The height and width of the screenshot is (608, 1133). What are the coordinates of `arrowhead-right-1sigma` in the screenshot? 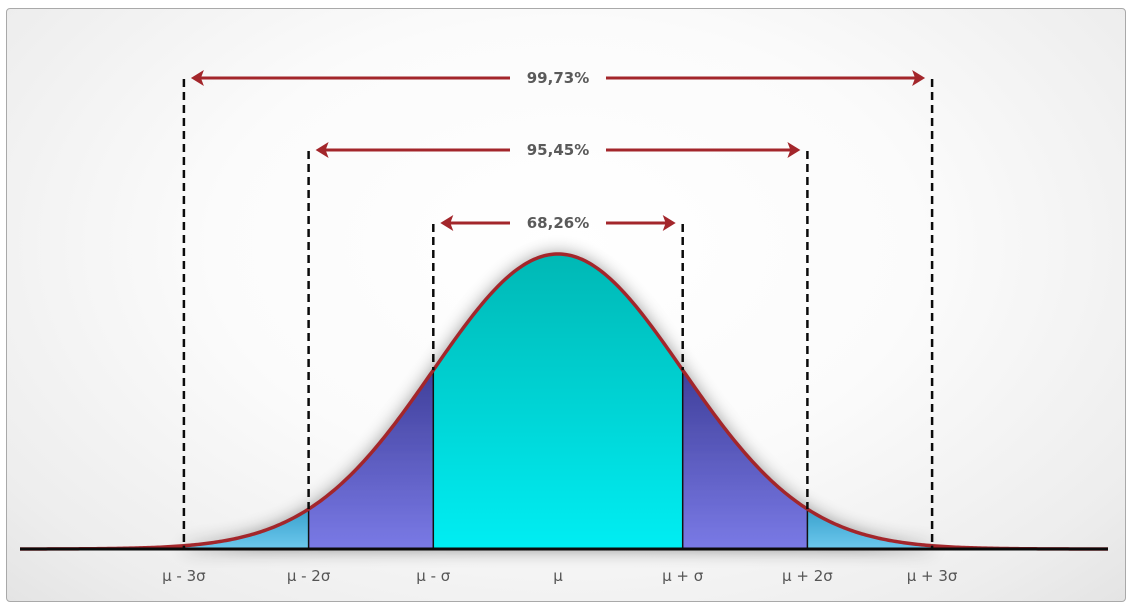 It's located at (669, 223).